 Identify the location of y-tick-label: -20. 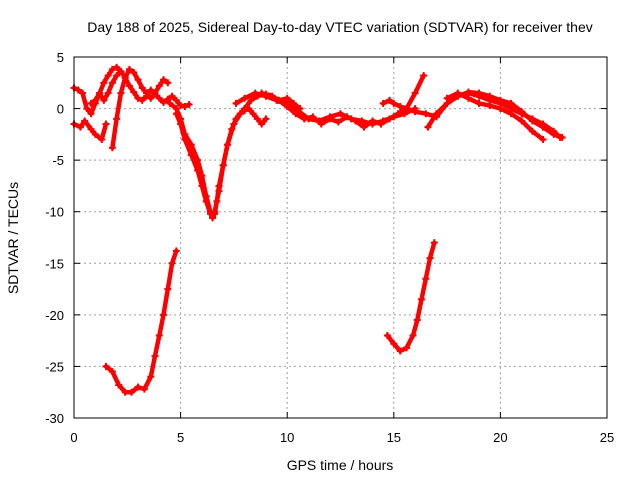
(54, 315).